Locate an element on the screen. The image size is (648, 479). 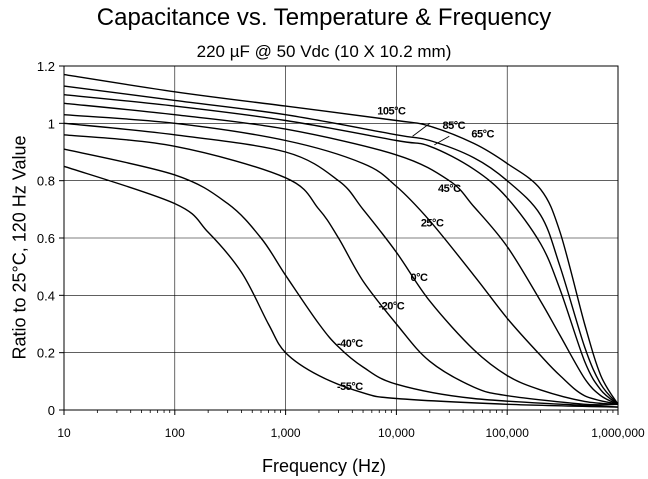
y-tick-label: 1 is located at coordinates (51, 123).